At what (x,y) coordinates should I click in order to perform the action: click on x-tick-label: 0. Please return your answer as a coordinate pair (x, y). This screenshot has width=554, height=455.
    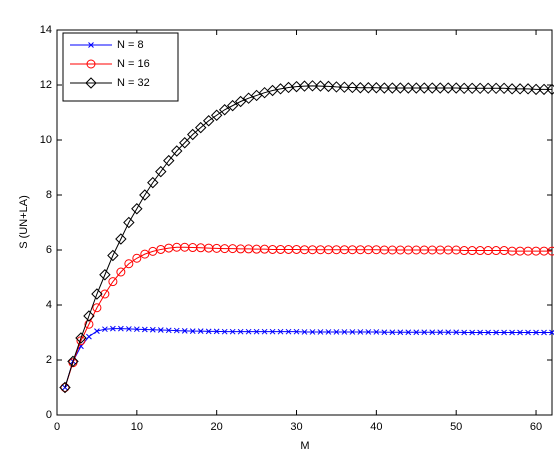
    Looking at the image, I should click on (57, 427).